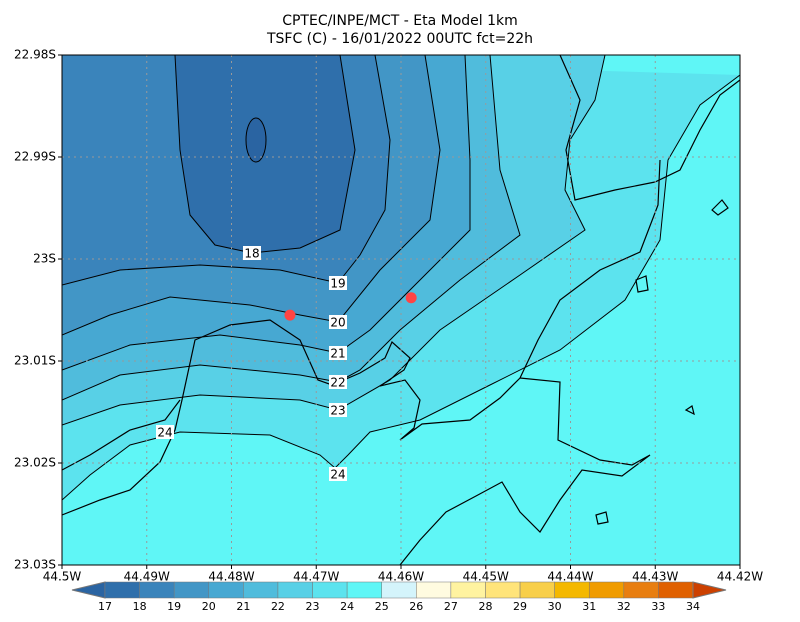  What do you see at coordinates (693, 606) in the screenshot?
I see `colorbar-label: 34` at bounding box center [693, 606].